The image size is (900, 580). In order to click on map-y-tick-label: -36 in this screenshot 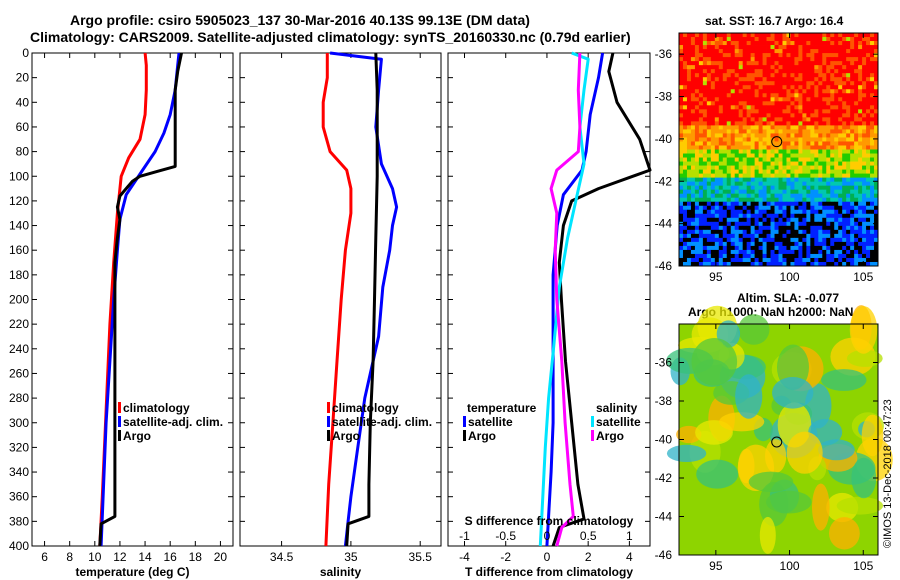, I will do `click(664, 54)`.